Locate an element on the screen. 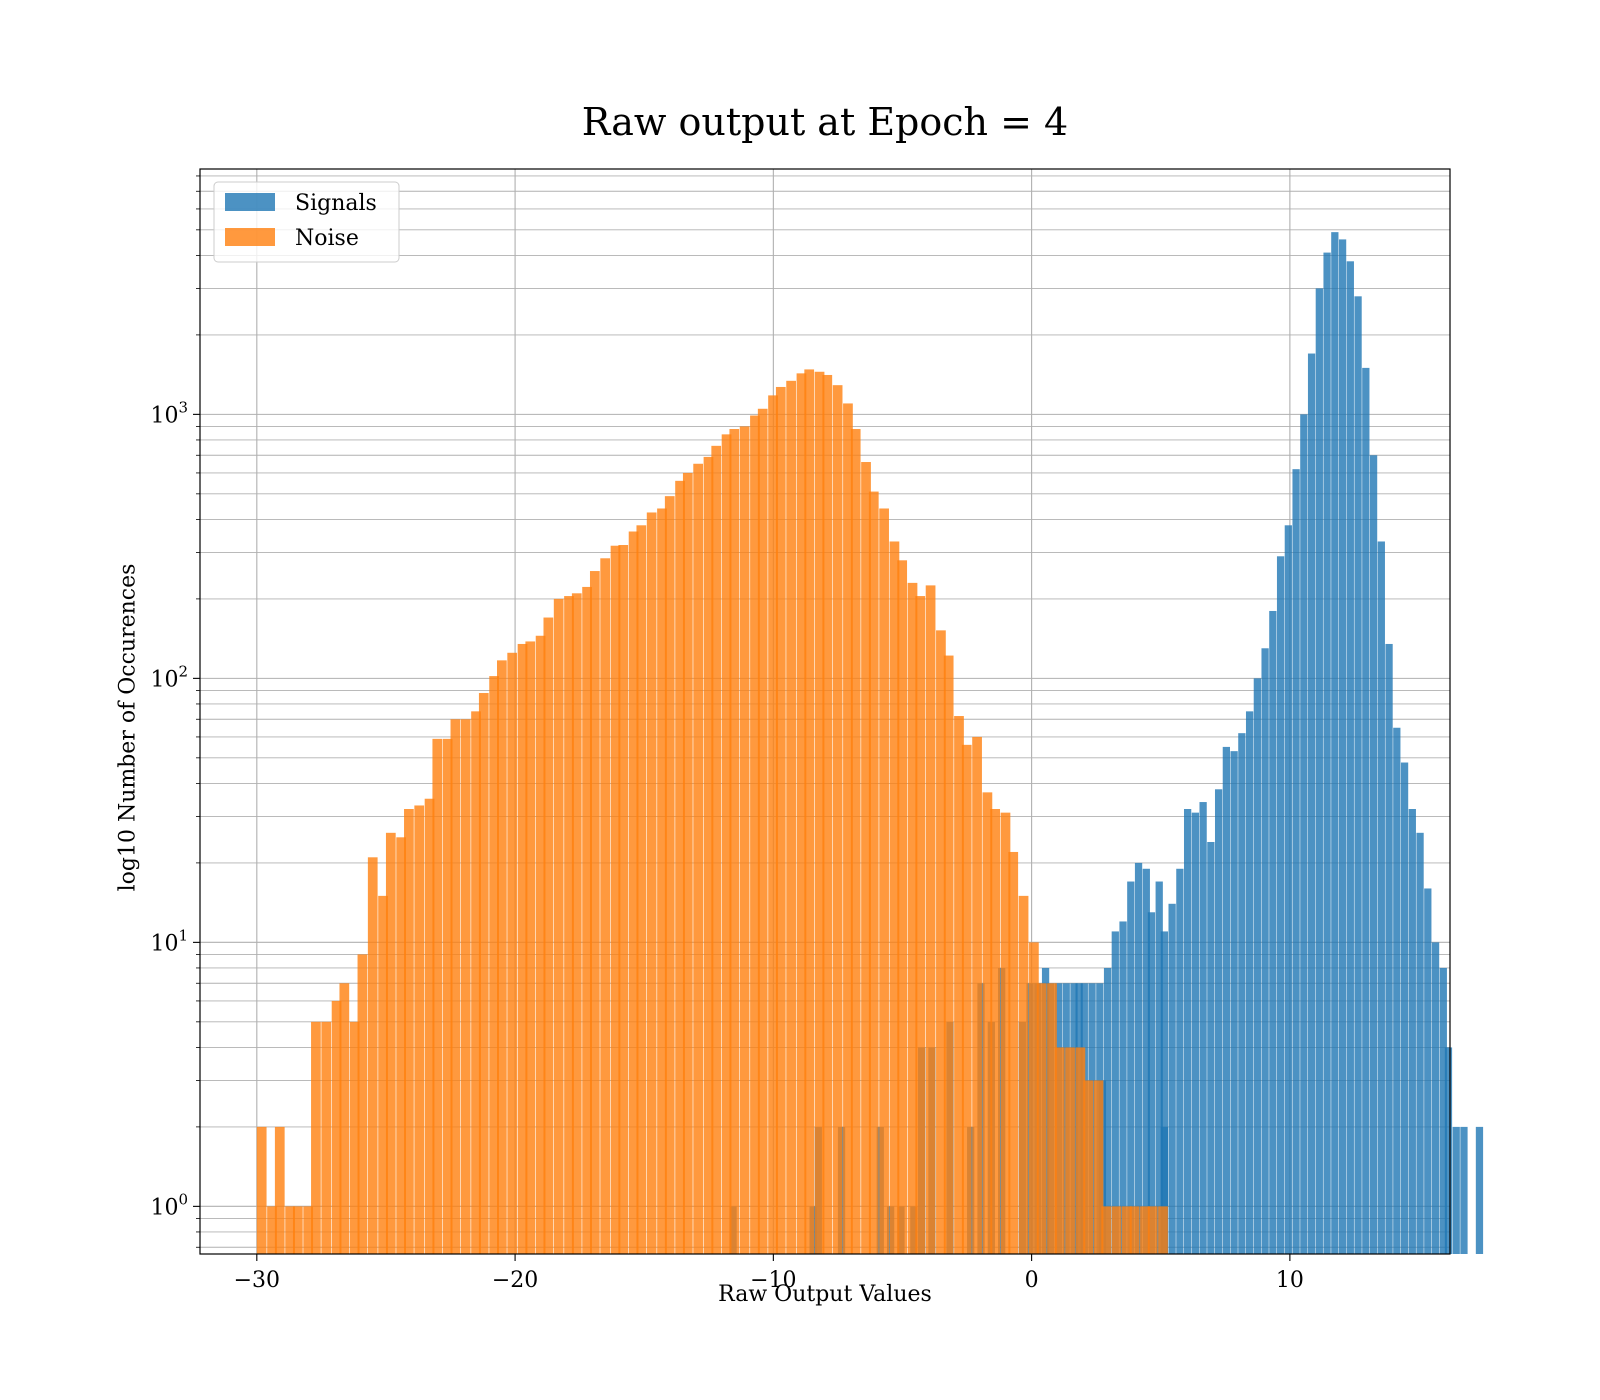 The height and width of the screenshot is (1400, 1600). x-tick-label: 10 is located at coordinates (1290, 1280).